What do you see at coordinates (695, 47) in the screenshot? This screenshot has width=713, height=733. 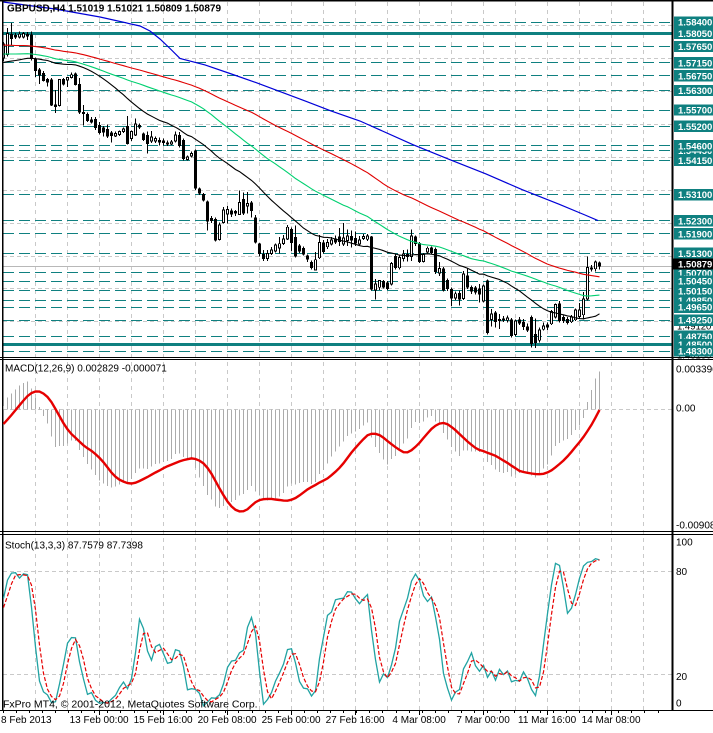 I see `svg-text: 1.57650` at bounding box center [695, 47].